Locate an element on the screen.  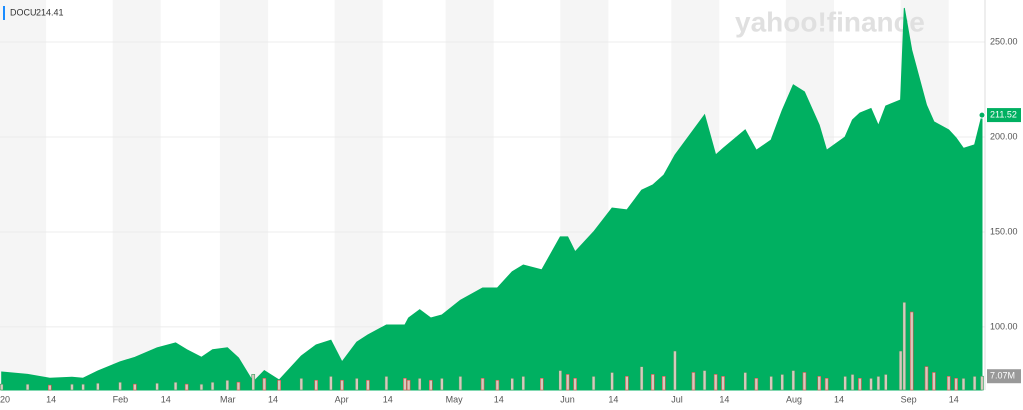
last-volume-label: 7.07M is located at coordinates (1002, 376).